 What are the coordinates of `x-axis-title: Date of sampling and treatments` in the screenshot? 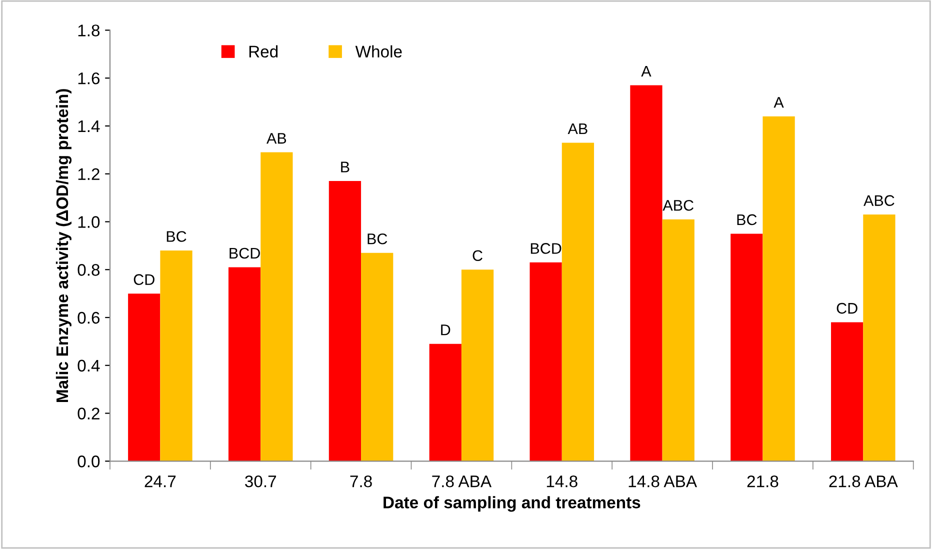 It's located at (512, 504).